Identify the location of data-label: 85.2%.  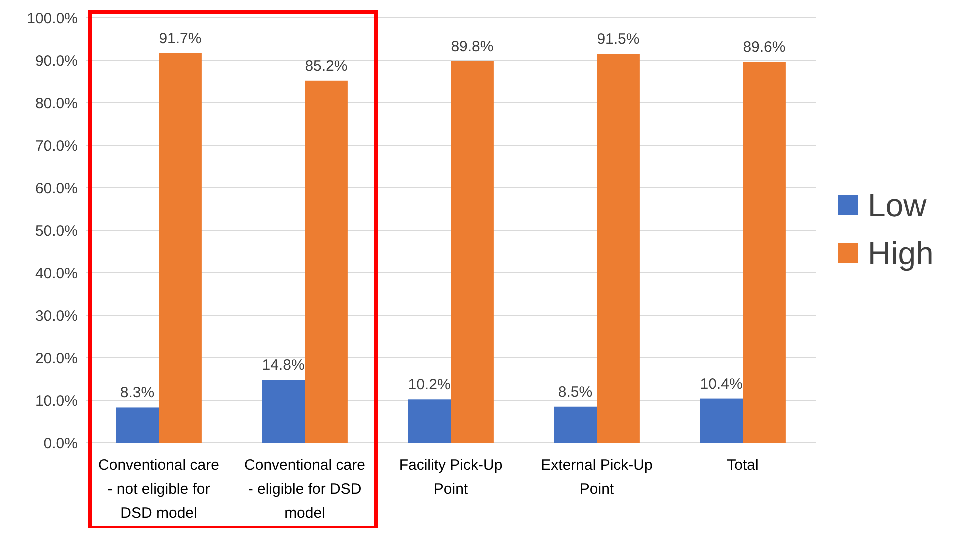
(326, 66).